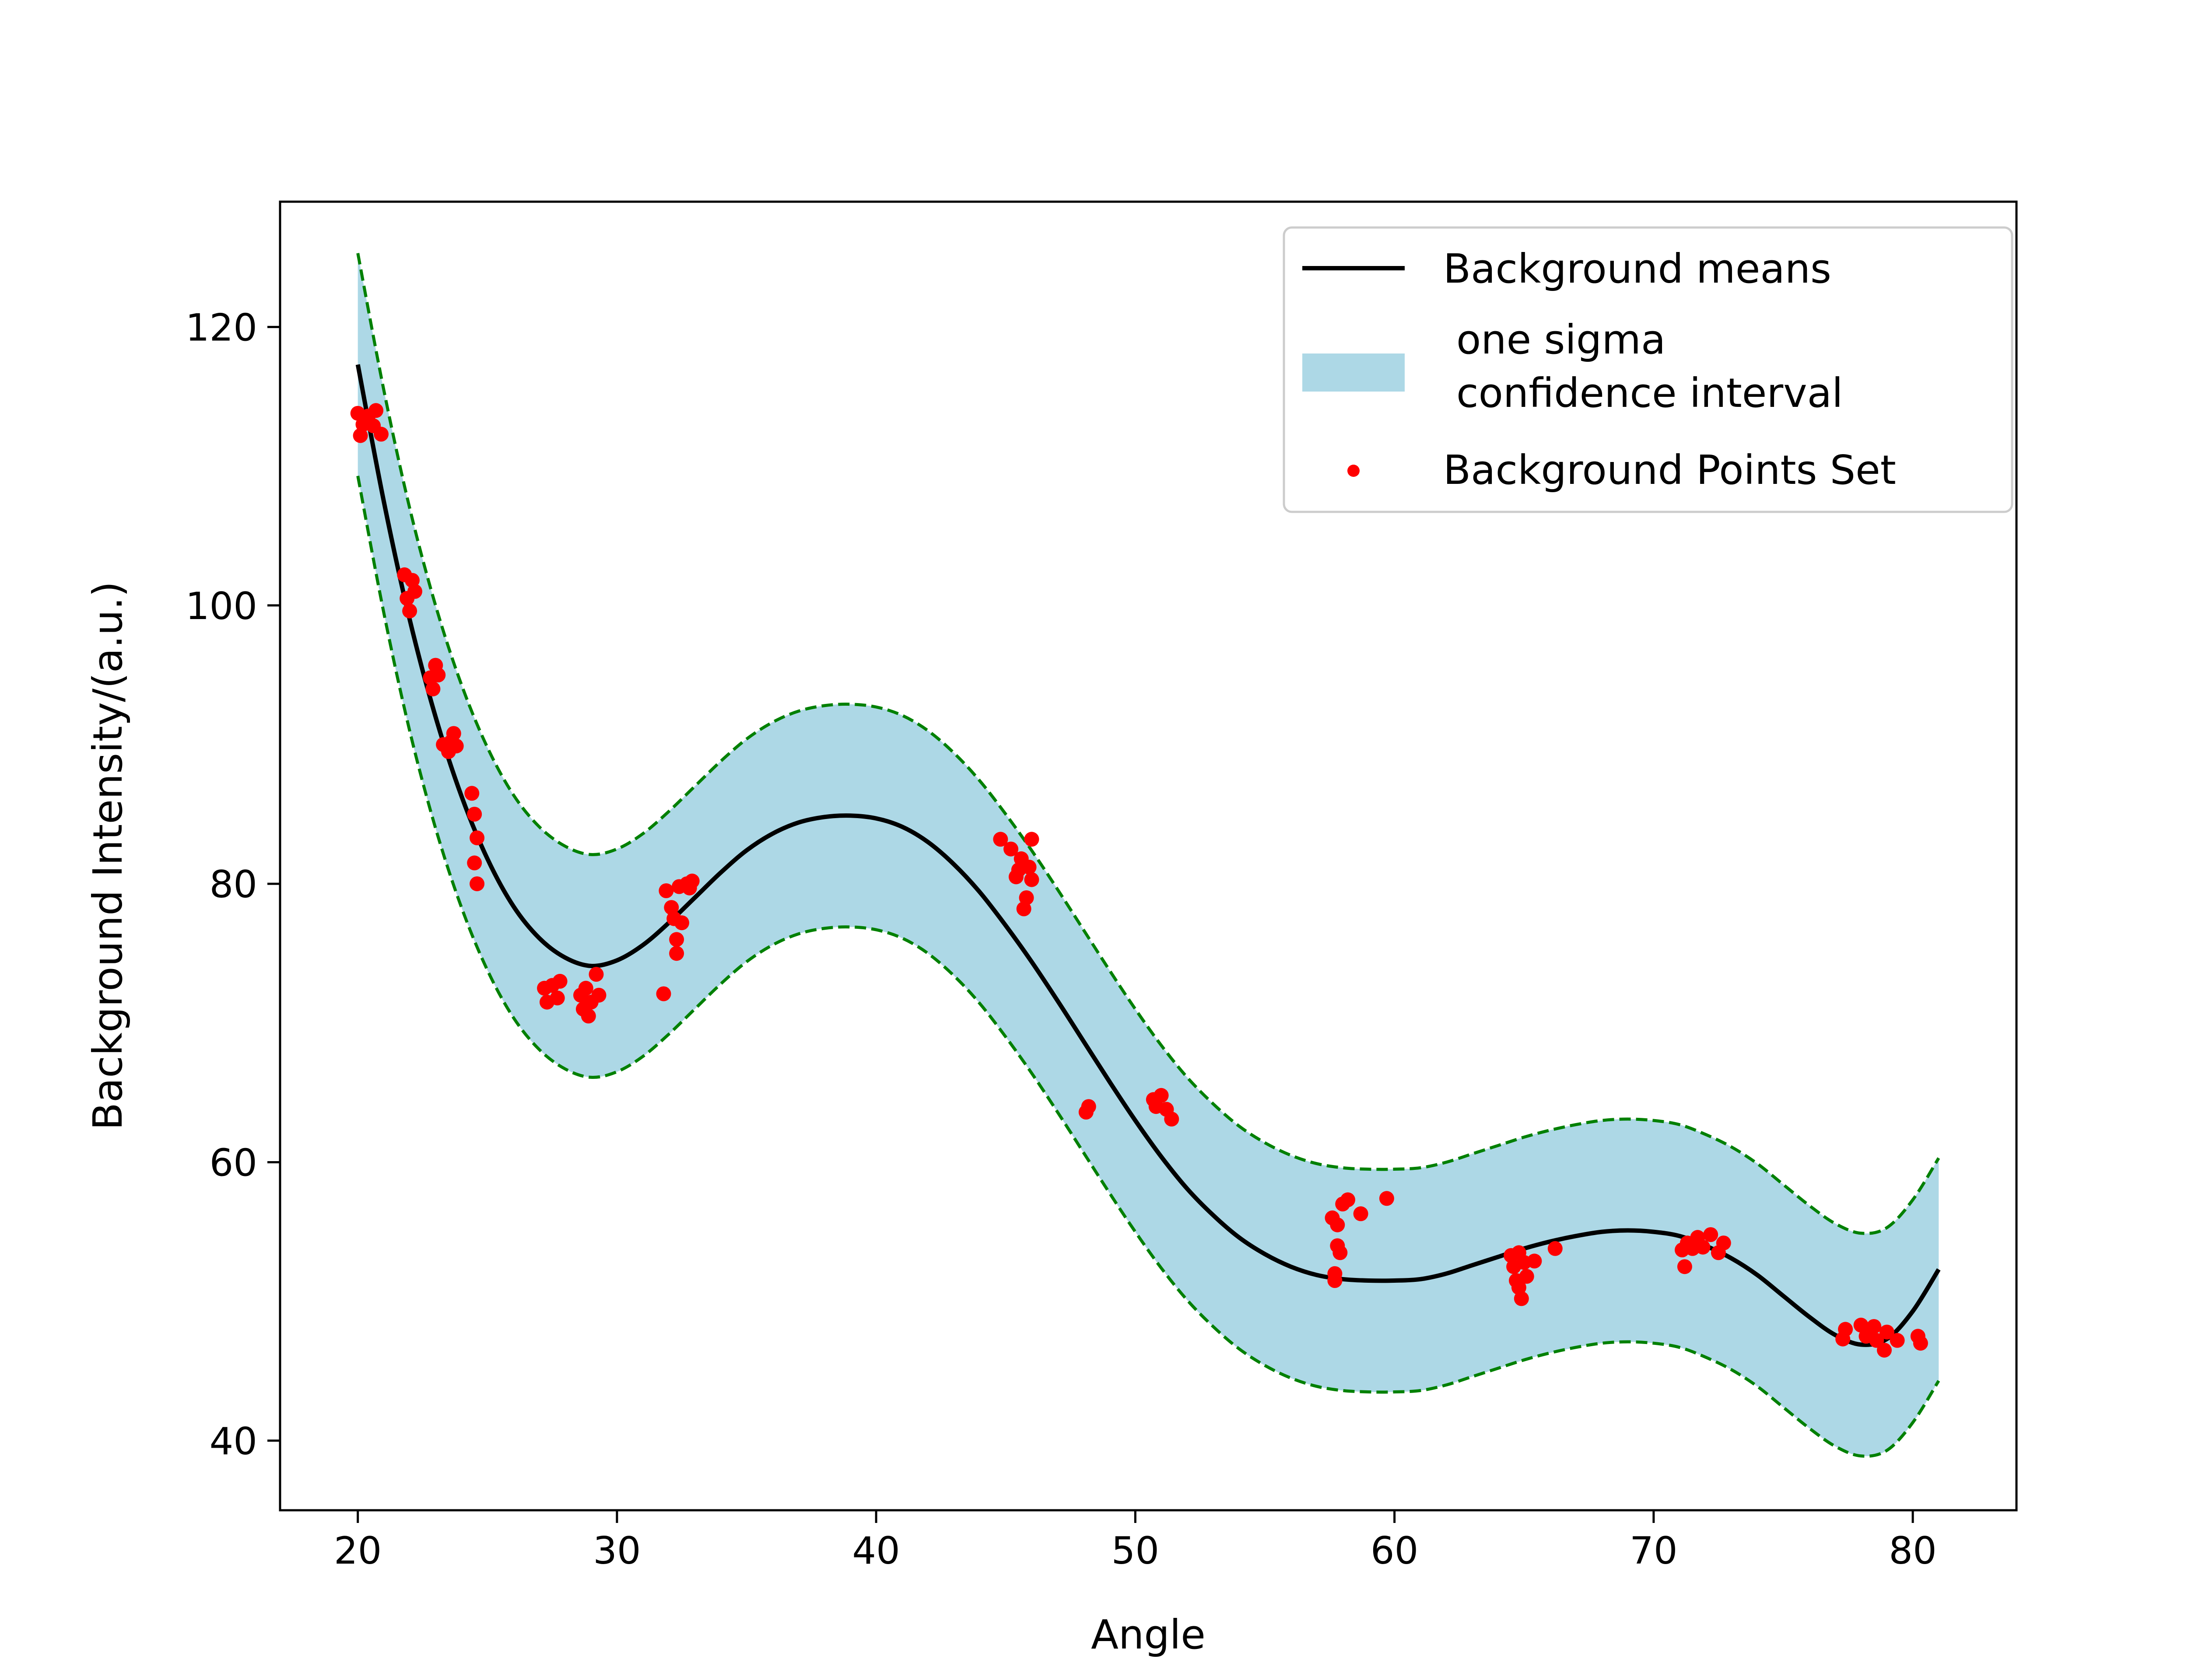 This screenshot has width=2188, height=1680. Describe the element at coordinates (617, 1551) in the screenshot. I see `x-tick-label: 30` at that location.